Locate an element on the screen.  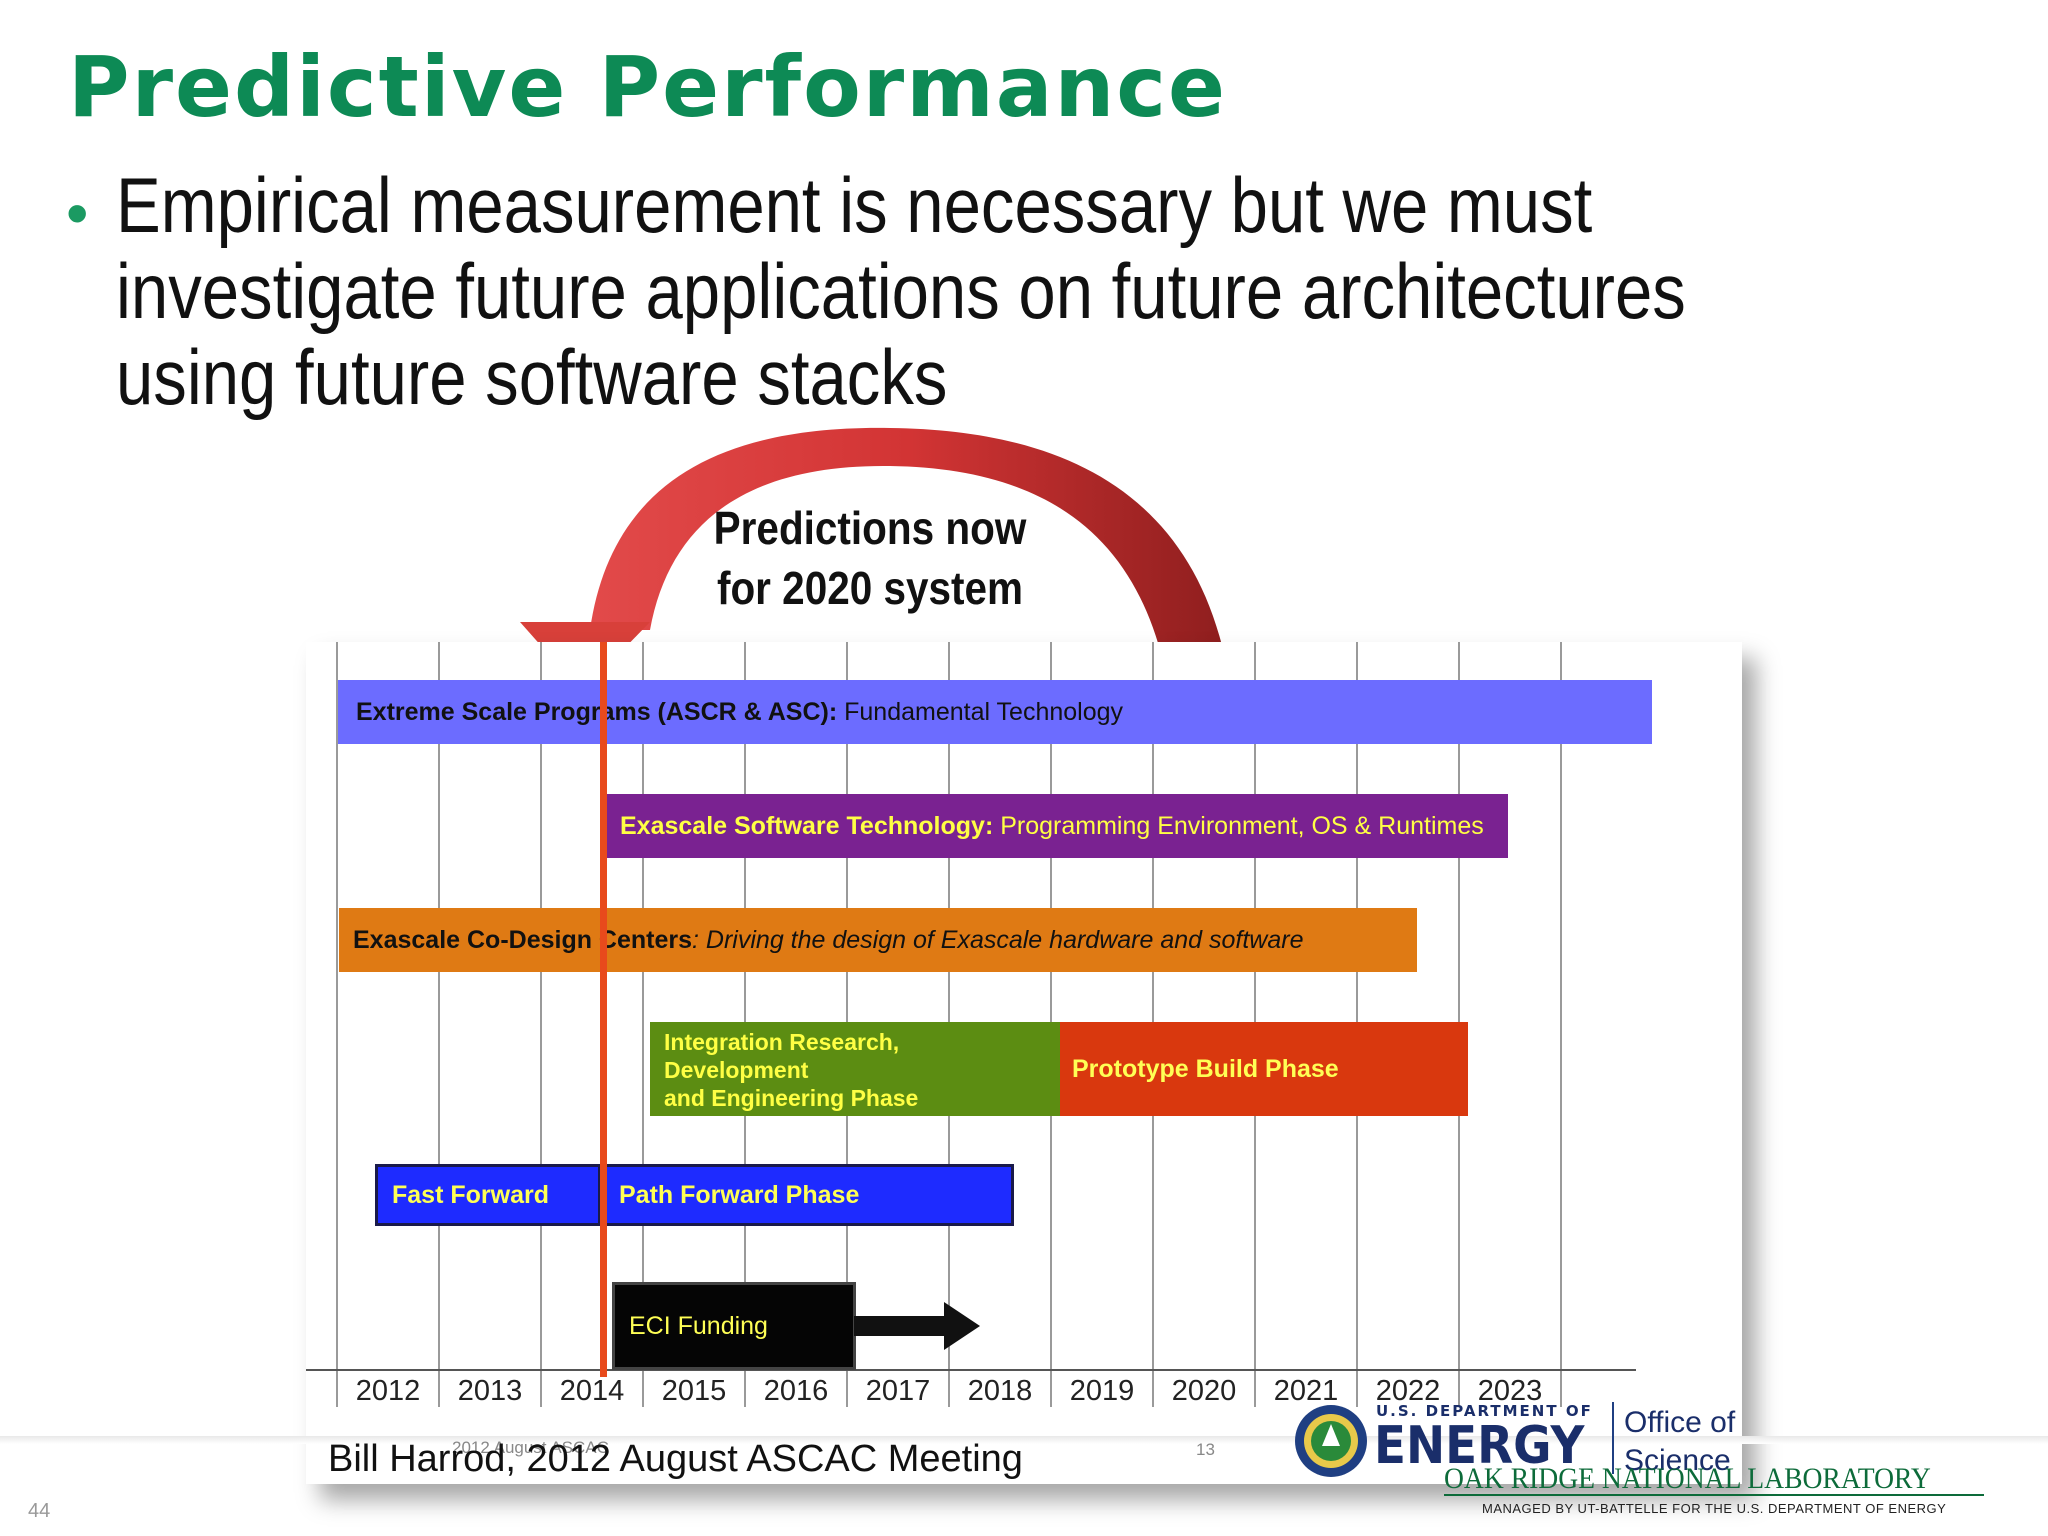
doe-seal-icon is located at coordinates (1331, 1441).